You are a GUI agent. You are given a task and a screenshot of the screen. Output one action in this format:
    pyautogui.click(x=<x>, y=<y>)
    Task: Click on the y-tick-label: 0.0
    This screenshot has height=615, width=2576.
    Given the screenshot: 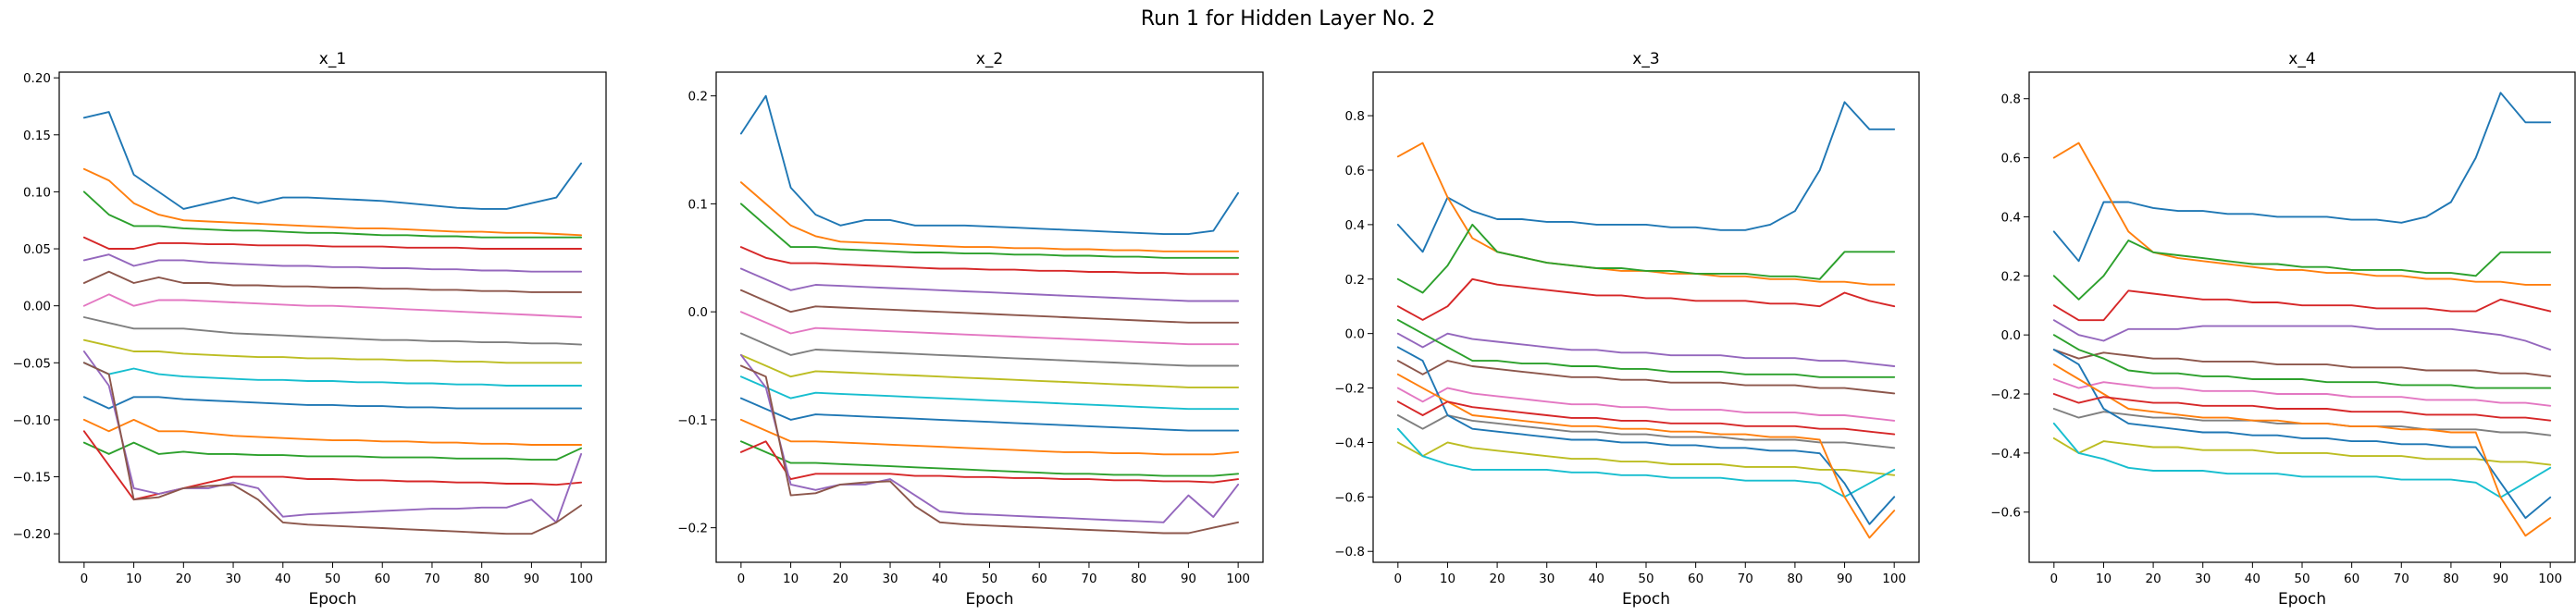 What is the action you would take?
    pyautogui.click(x=2011, y=335)
    